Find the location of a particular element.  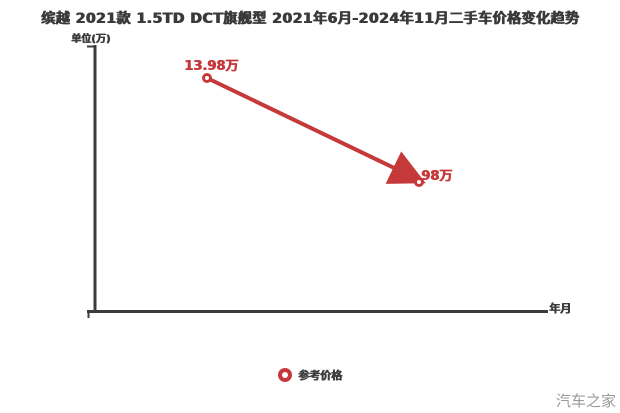

legend-item-price: 参考价格 is located at coordinates (310, 375).